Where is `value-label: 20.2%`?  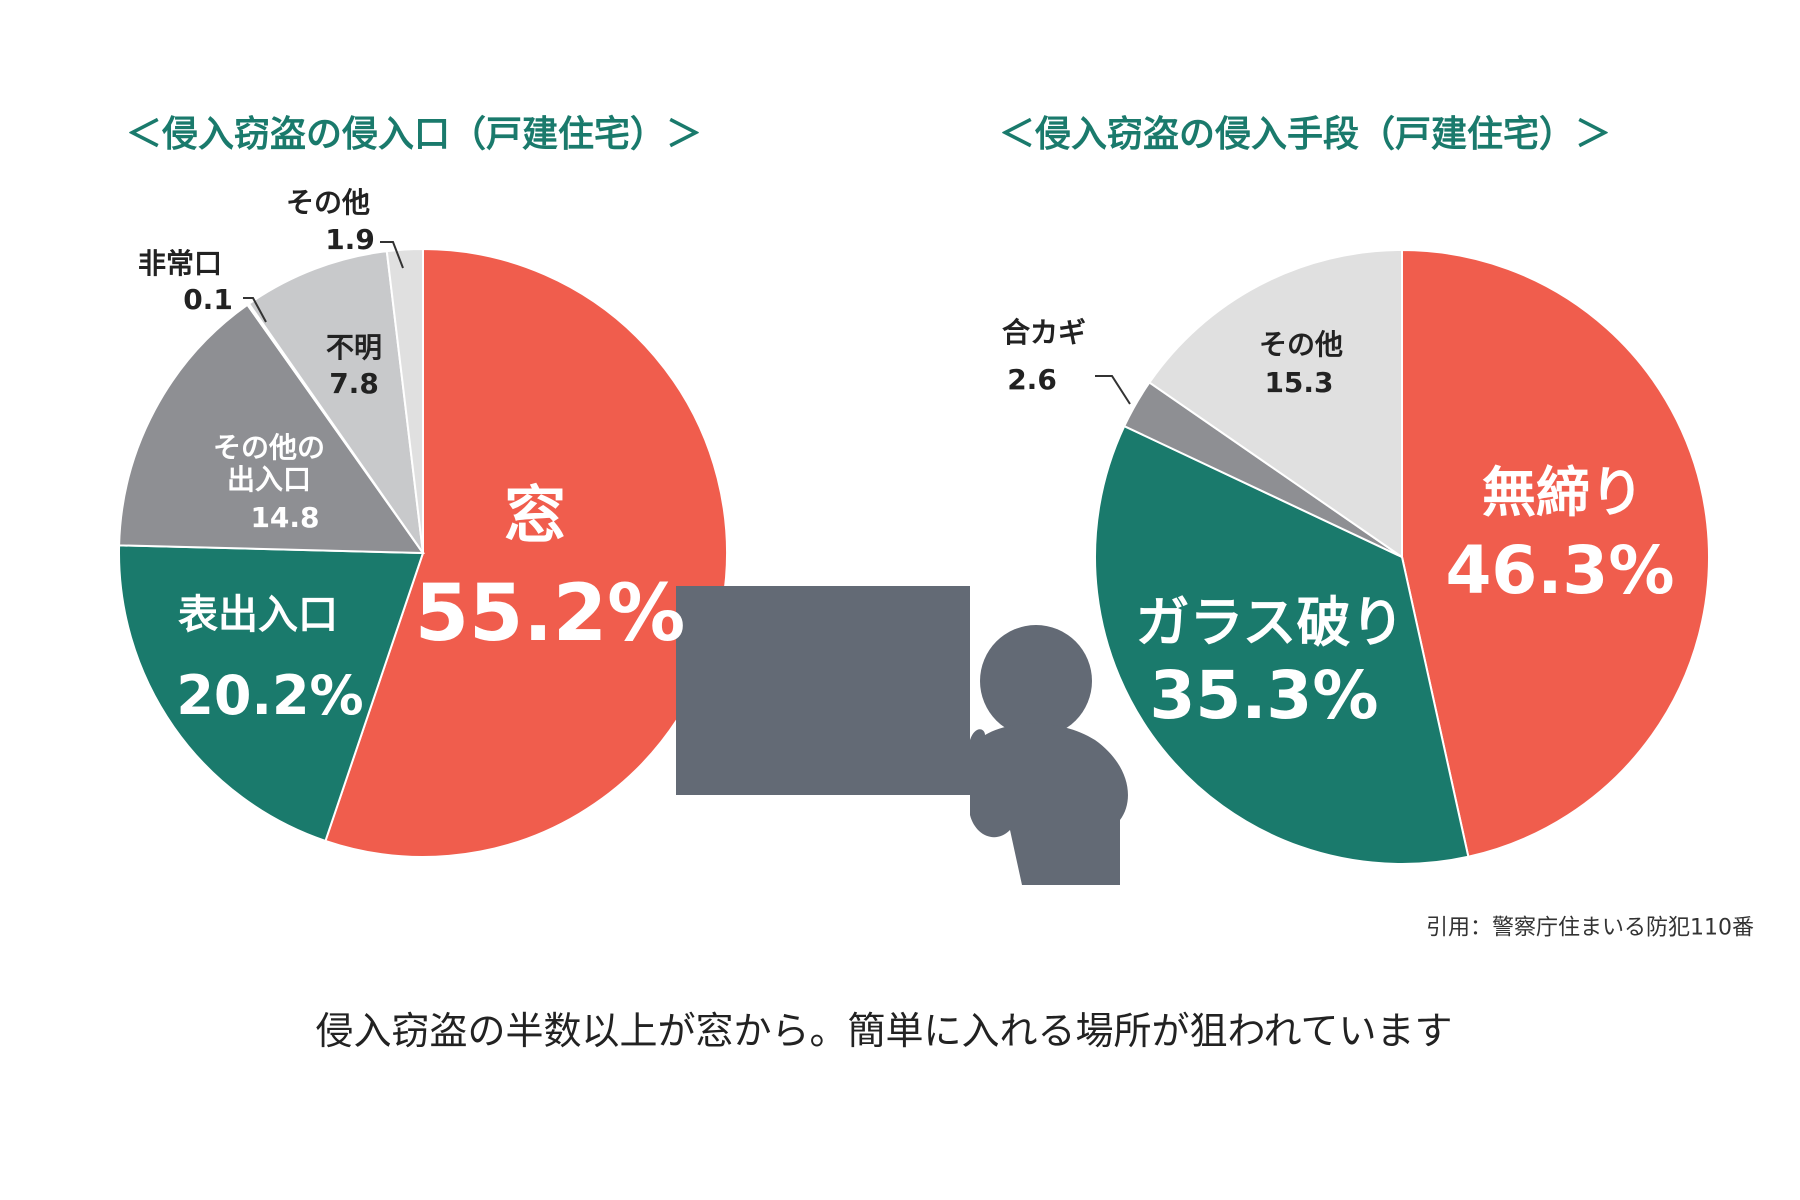 value-label: 20.2% is located at coordinates (270, 695).